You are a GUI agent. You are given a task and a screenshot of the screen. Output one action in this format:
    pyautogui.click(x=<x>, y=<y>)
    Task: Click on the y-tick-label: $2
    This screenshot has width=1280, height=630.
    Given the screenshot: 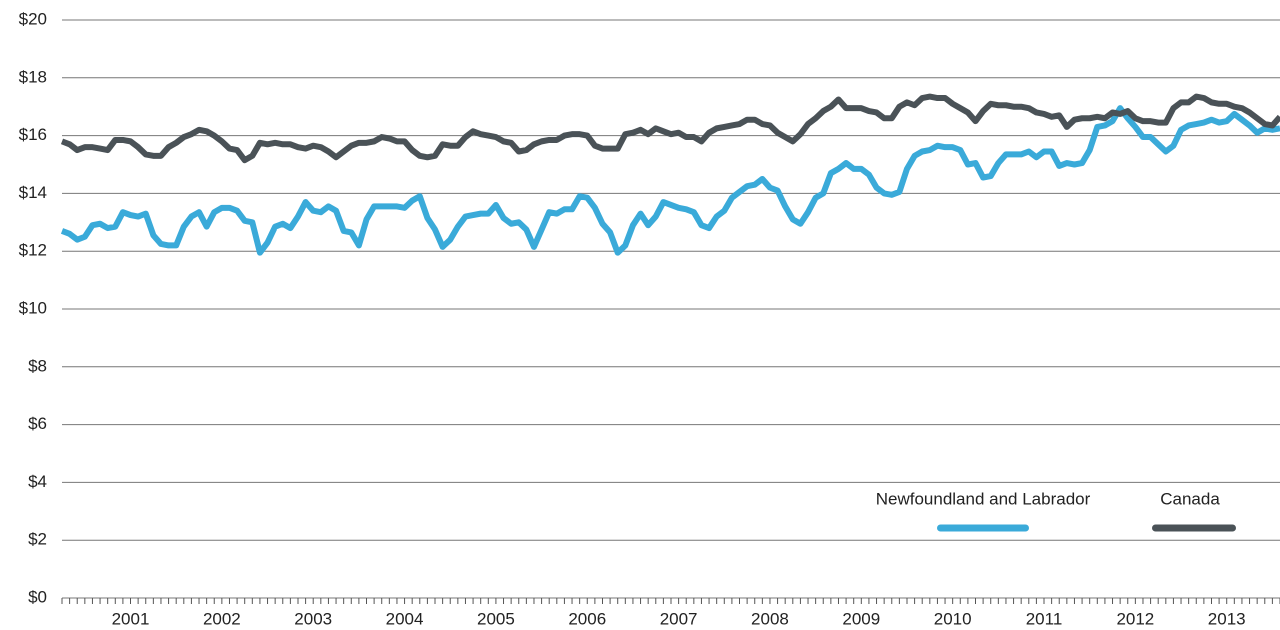 What is the action you would take?
    pyautogui.click(x=37, y=539)
    